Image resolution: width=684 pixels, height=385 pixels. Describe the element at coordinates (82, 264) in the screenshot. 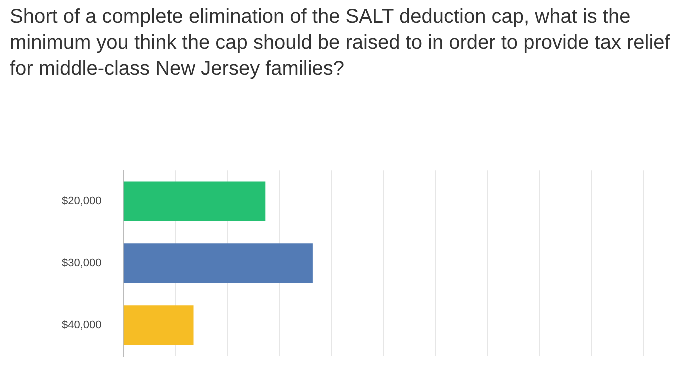

I see `y-tick-label: $30,000` at that location.